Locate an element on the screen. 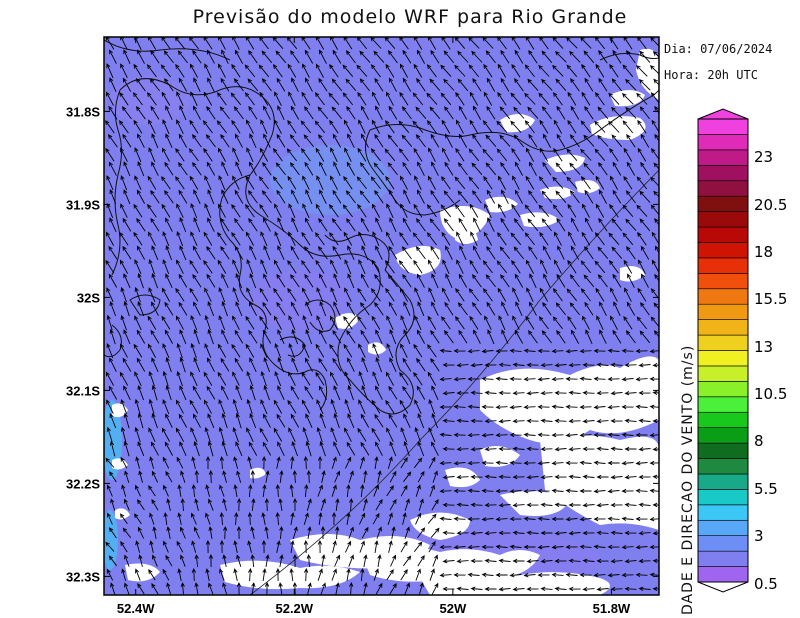 This screenshot has width=800, height=618. colorbar-segment is located at coordinates (723, 558).